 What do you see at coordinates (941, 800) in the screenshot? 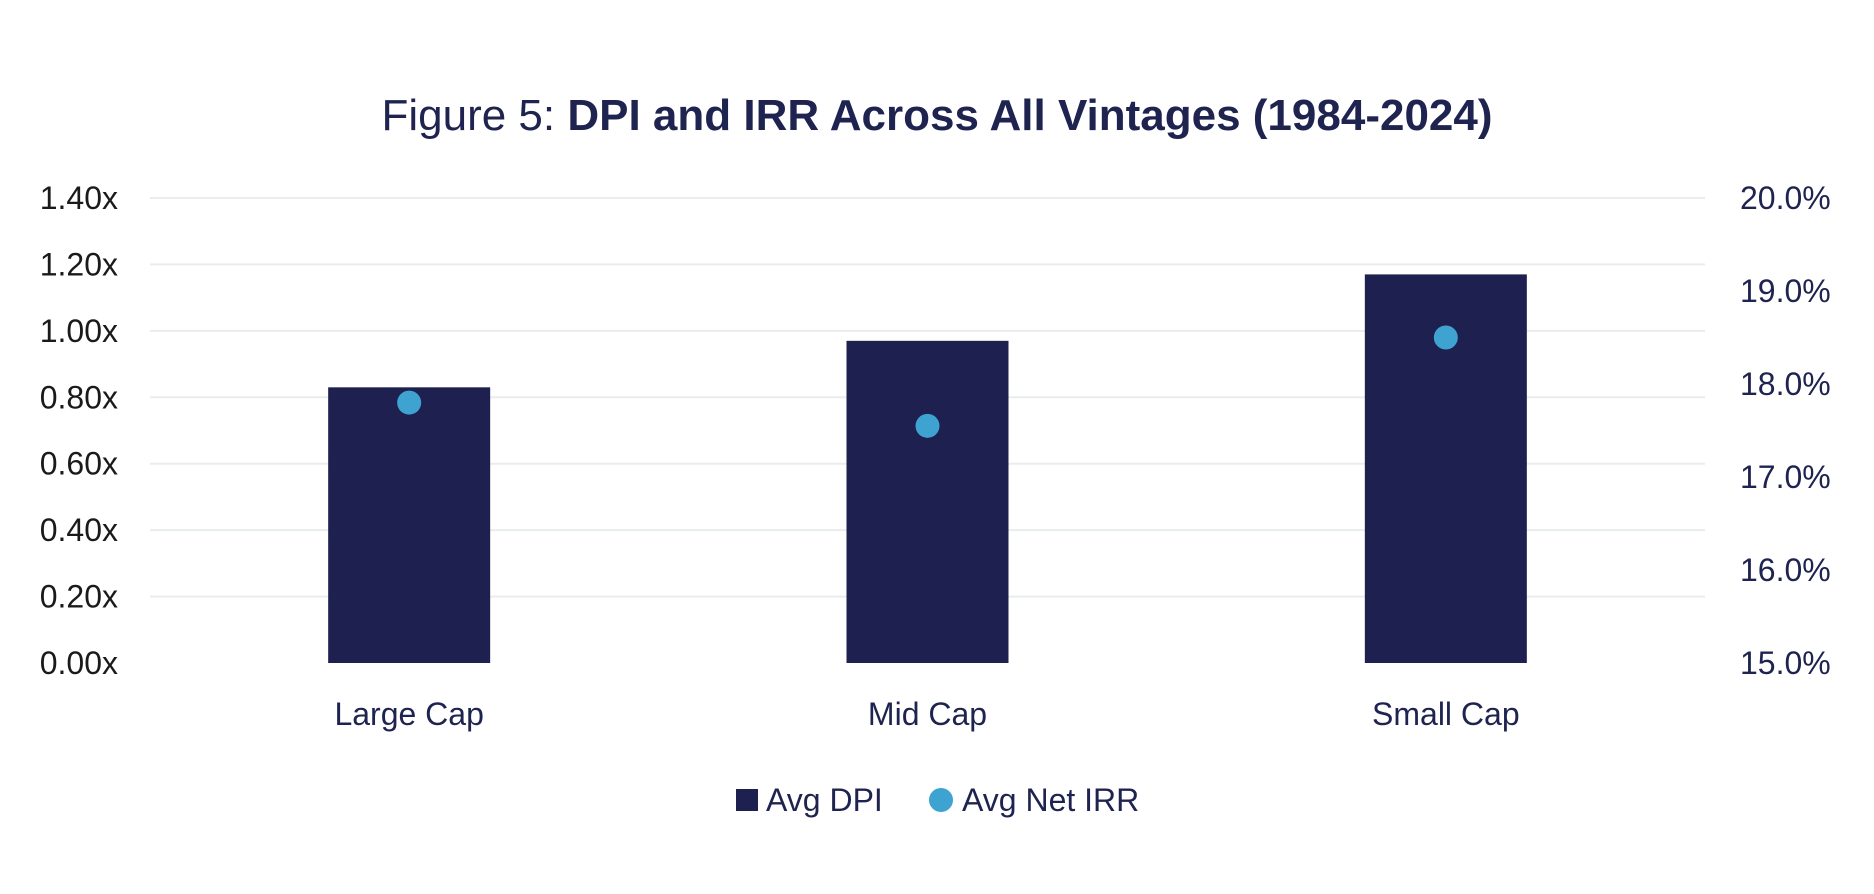
I see `legend-swatch-avg-net-irr` at bounding box center [941, 800].